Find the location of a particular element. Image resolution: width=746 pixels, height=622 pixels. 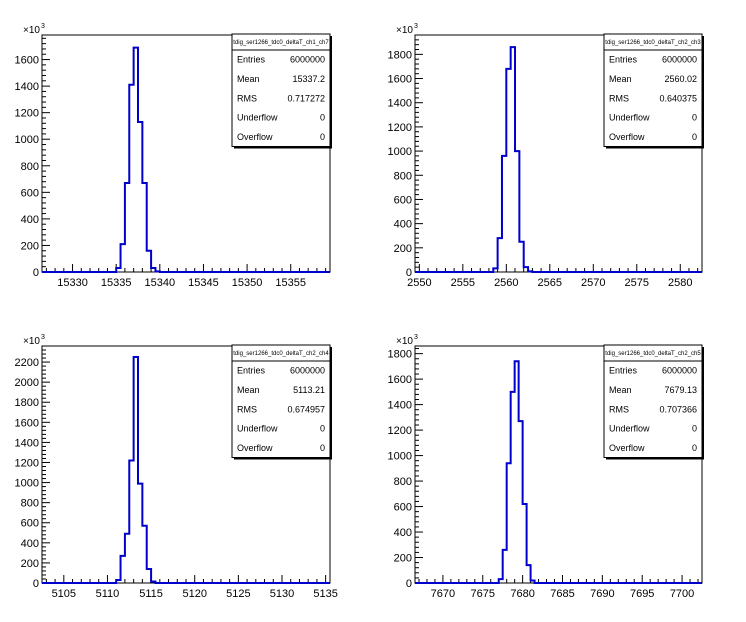

x-tick-label: 7700 is located at coordinates (682, 594).